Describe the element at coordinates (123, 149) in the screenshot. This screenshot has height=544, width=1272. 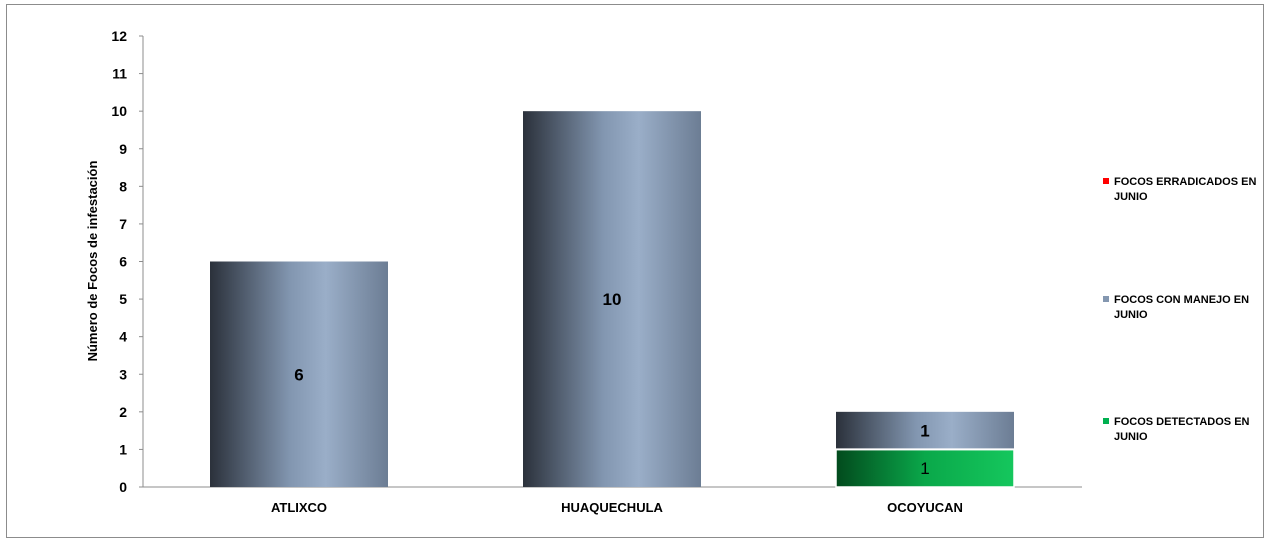
I see `y-tick-label: 9` at that location.